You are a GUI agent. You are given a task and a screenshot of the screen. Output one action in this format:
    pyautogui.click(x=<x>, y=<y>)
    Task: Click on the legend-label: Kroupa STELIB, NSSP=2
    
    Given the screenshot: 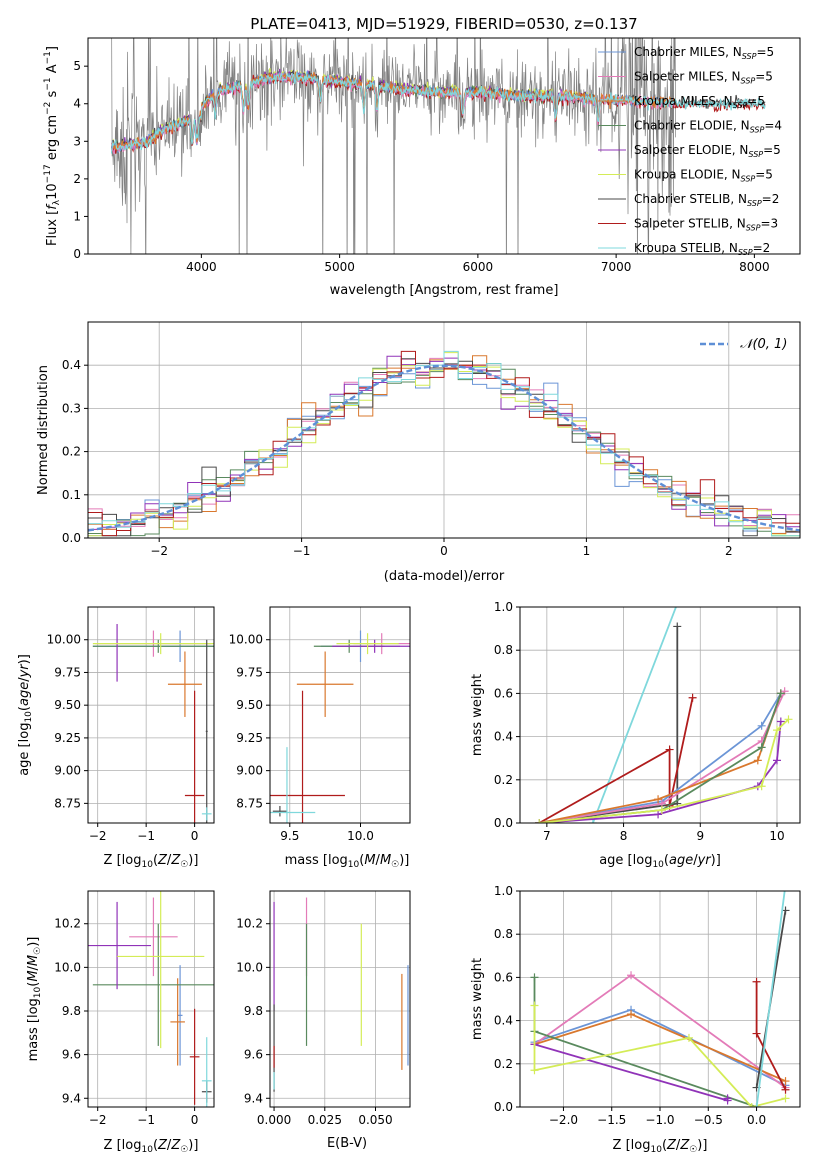 What is the action you would take?
    pyautogui.click(x=702, y=249)
    